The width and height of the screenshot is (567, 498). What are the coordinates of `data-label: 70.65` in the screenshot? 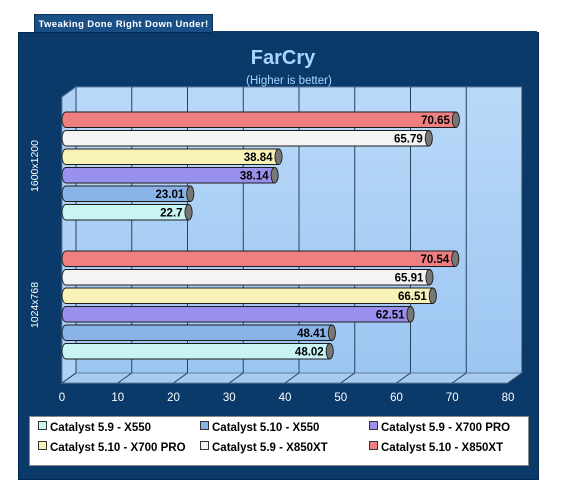 It's located at (435, 121).